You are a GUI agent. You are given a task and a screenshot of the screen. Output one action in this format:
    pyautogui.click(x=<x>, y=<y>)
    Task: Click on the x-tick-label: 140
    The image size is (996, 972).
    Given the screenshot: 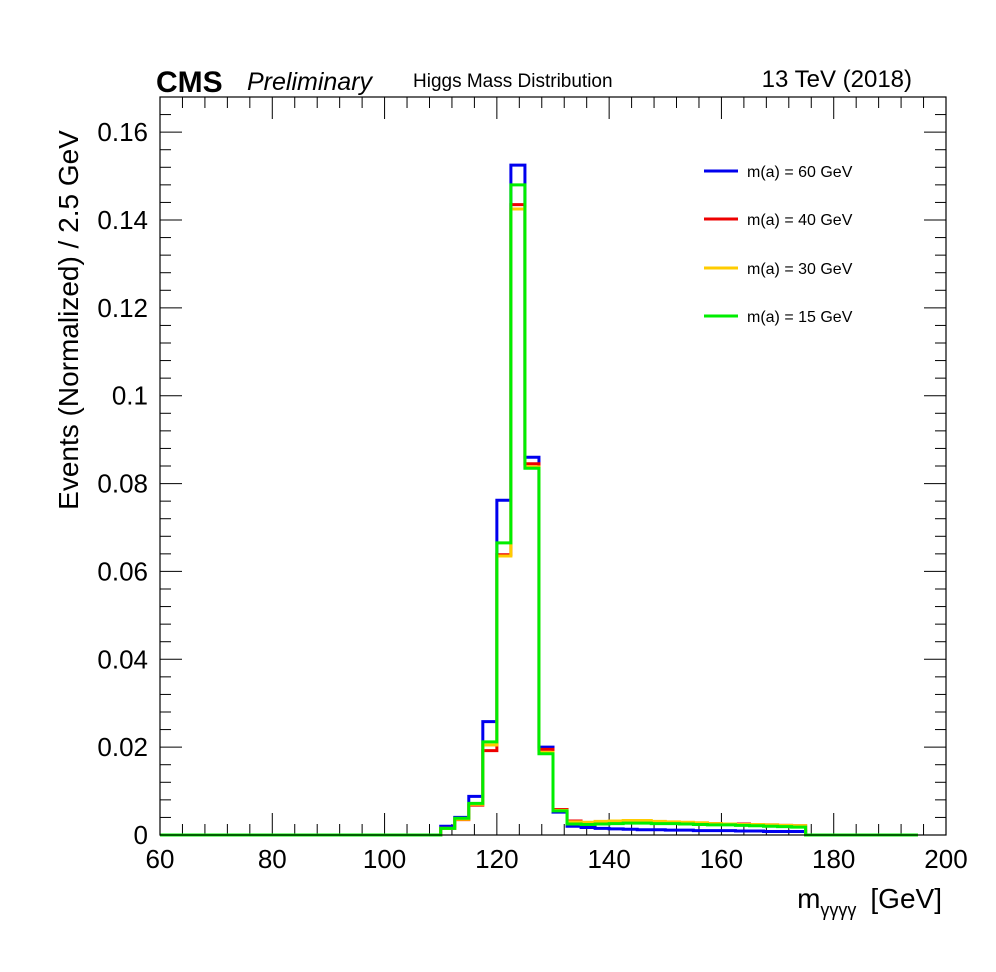 What is the action you would take?
    pyautogui.click(x=608, y=859)
    